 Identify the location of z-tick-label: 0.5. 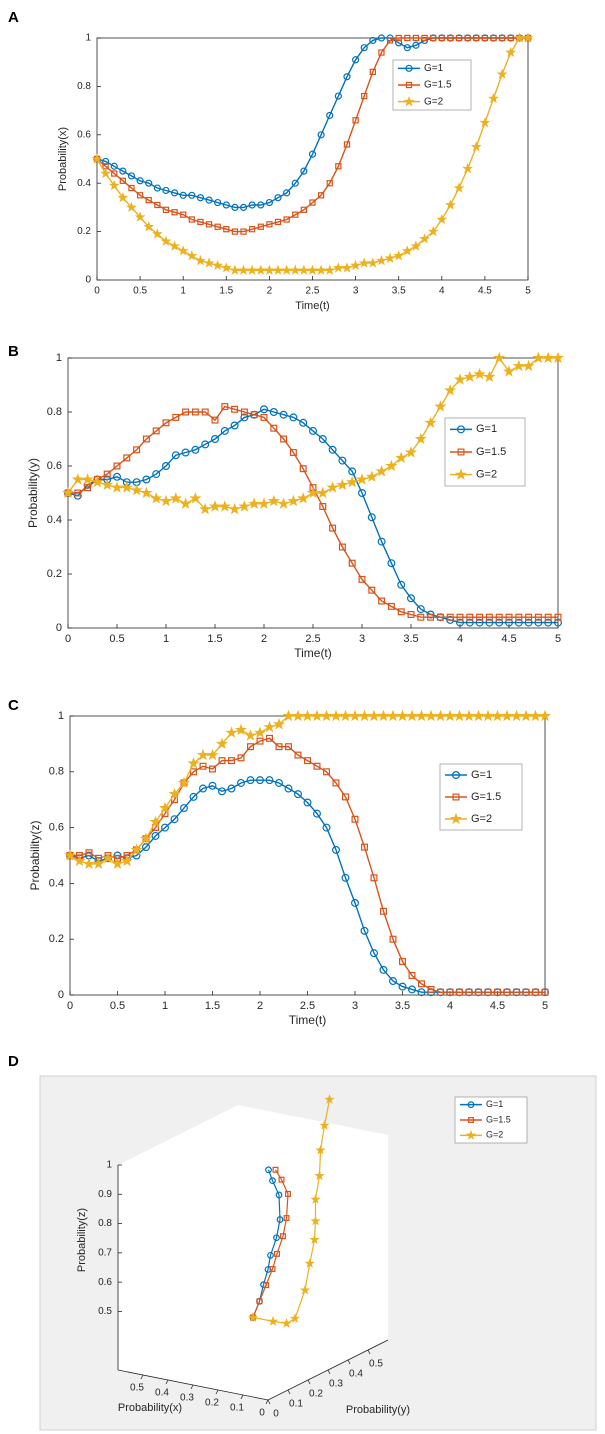
(105, 1311).